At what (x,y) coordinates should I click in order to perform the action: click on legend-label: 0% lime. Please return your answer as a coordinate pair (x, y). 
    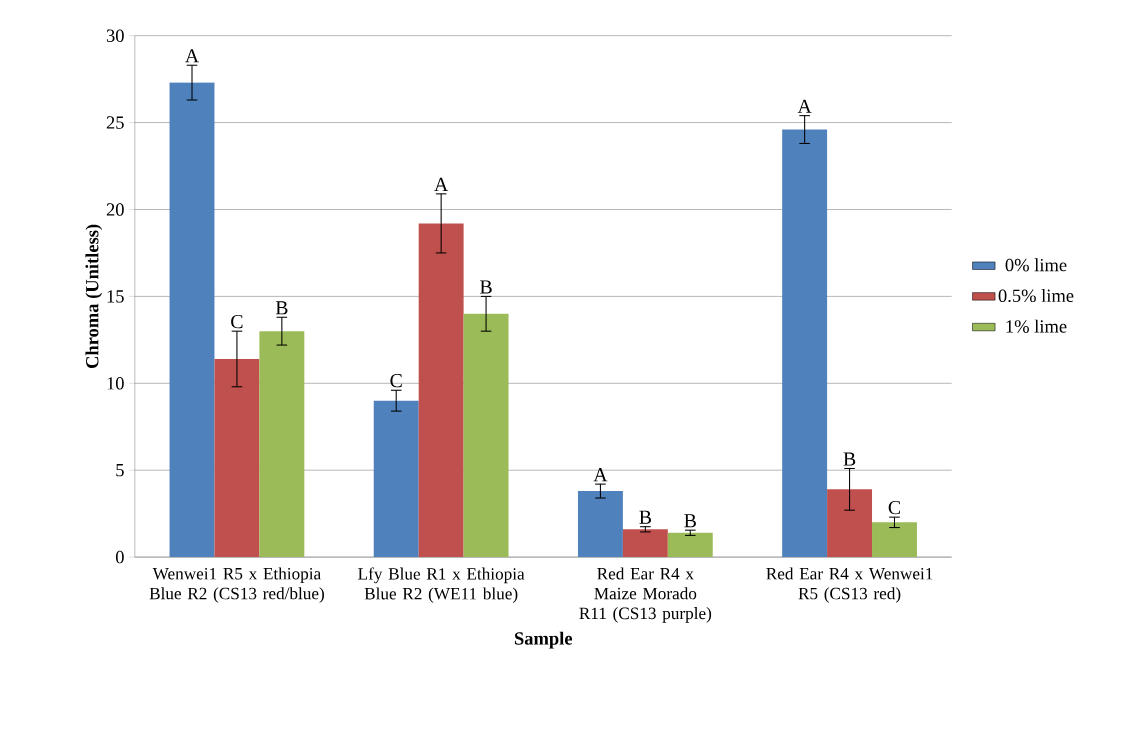
    Looking at the image, I should click on (1036, 265).